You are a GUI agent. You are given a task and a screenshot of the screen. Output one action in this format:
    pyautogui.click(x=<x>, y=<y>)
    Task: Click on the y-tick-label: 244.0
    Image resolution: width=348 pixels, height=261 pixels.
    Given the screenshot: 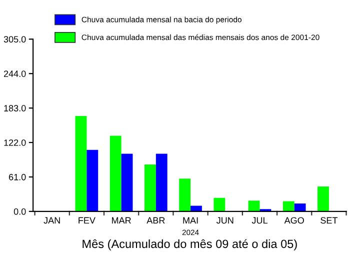 What is the action you would take?
    pyautogui.click(x=15, y=73)
    